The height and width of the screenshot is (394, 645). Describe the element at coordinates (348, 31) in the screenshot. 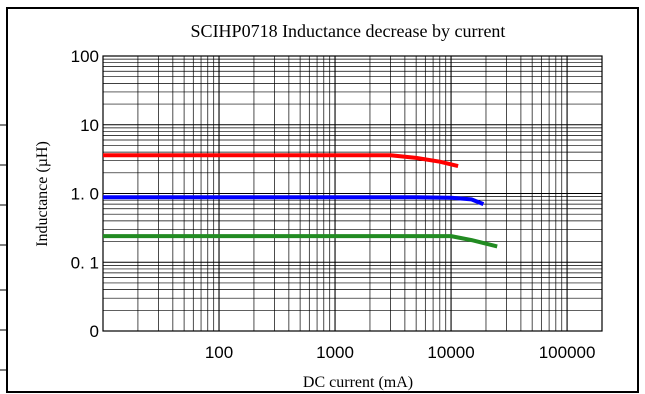

I see `chart-title: SCIHP0718 Inductance decrease by current` at that location.